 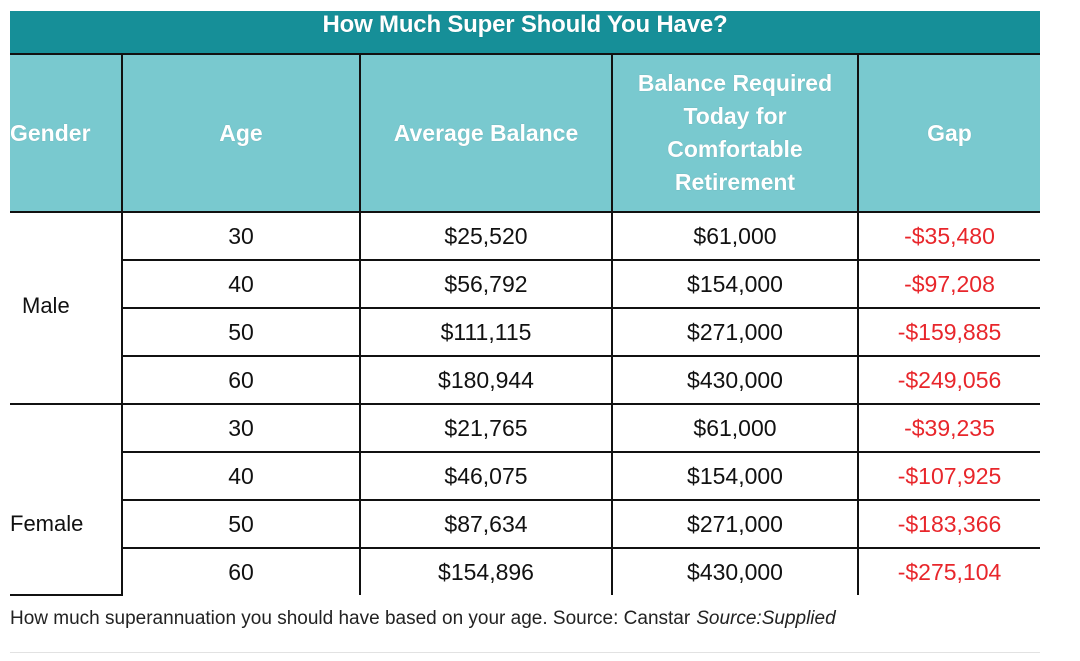 I want to click on gap-cell: -$39,235, so click(x=948, y=428).